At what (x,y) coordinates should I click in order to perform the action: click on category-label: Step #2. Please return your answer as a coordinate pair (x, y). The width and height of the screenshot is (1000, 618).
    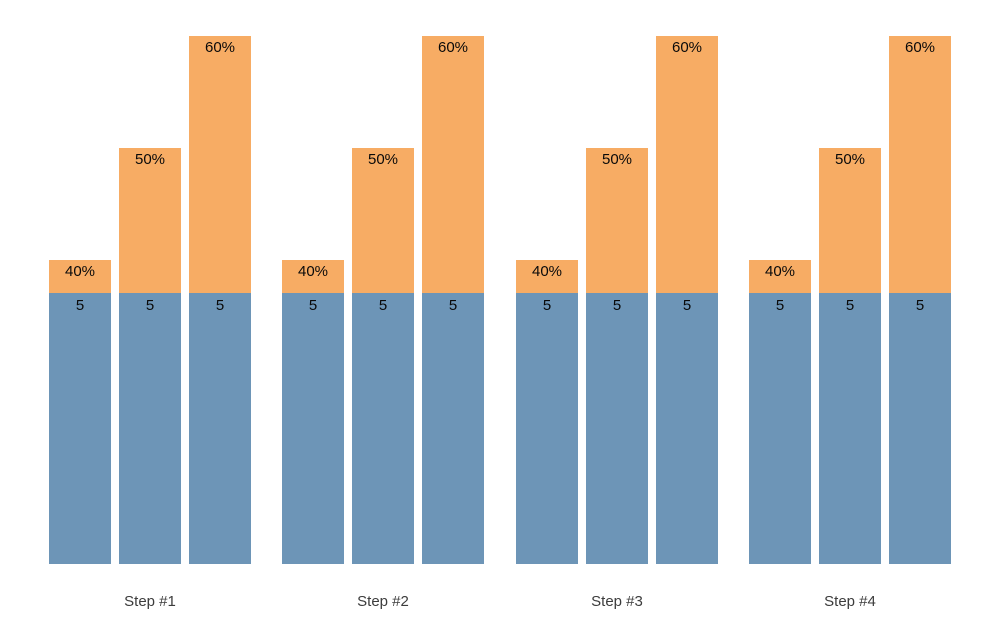
    Looking at the image, I should click on (383, 601).